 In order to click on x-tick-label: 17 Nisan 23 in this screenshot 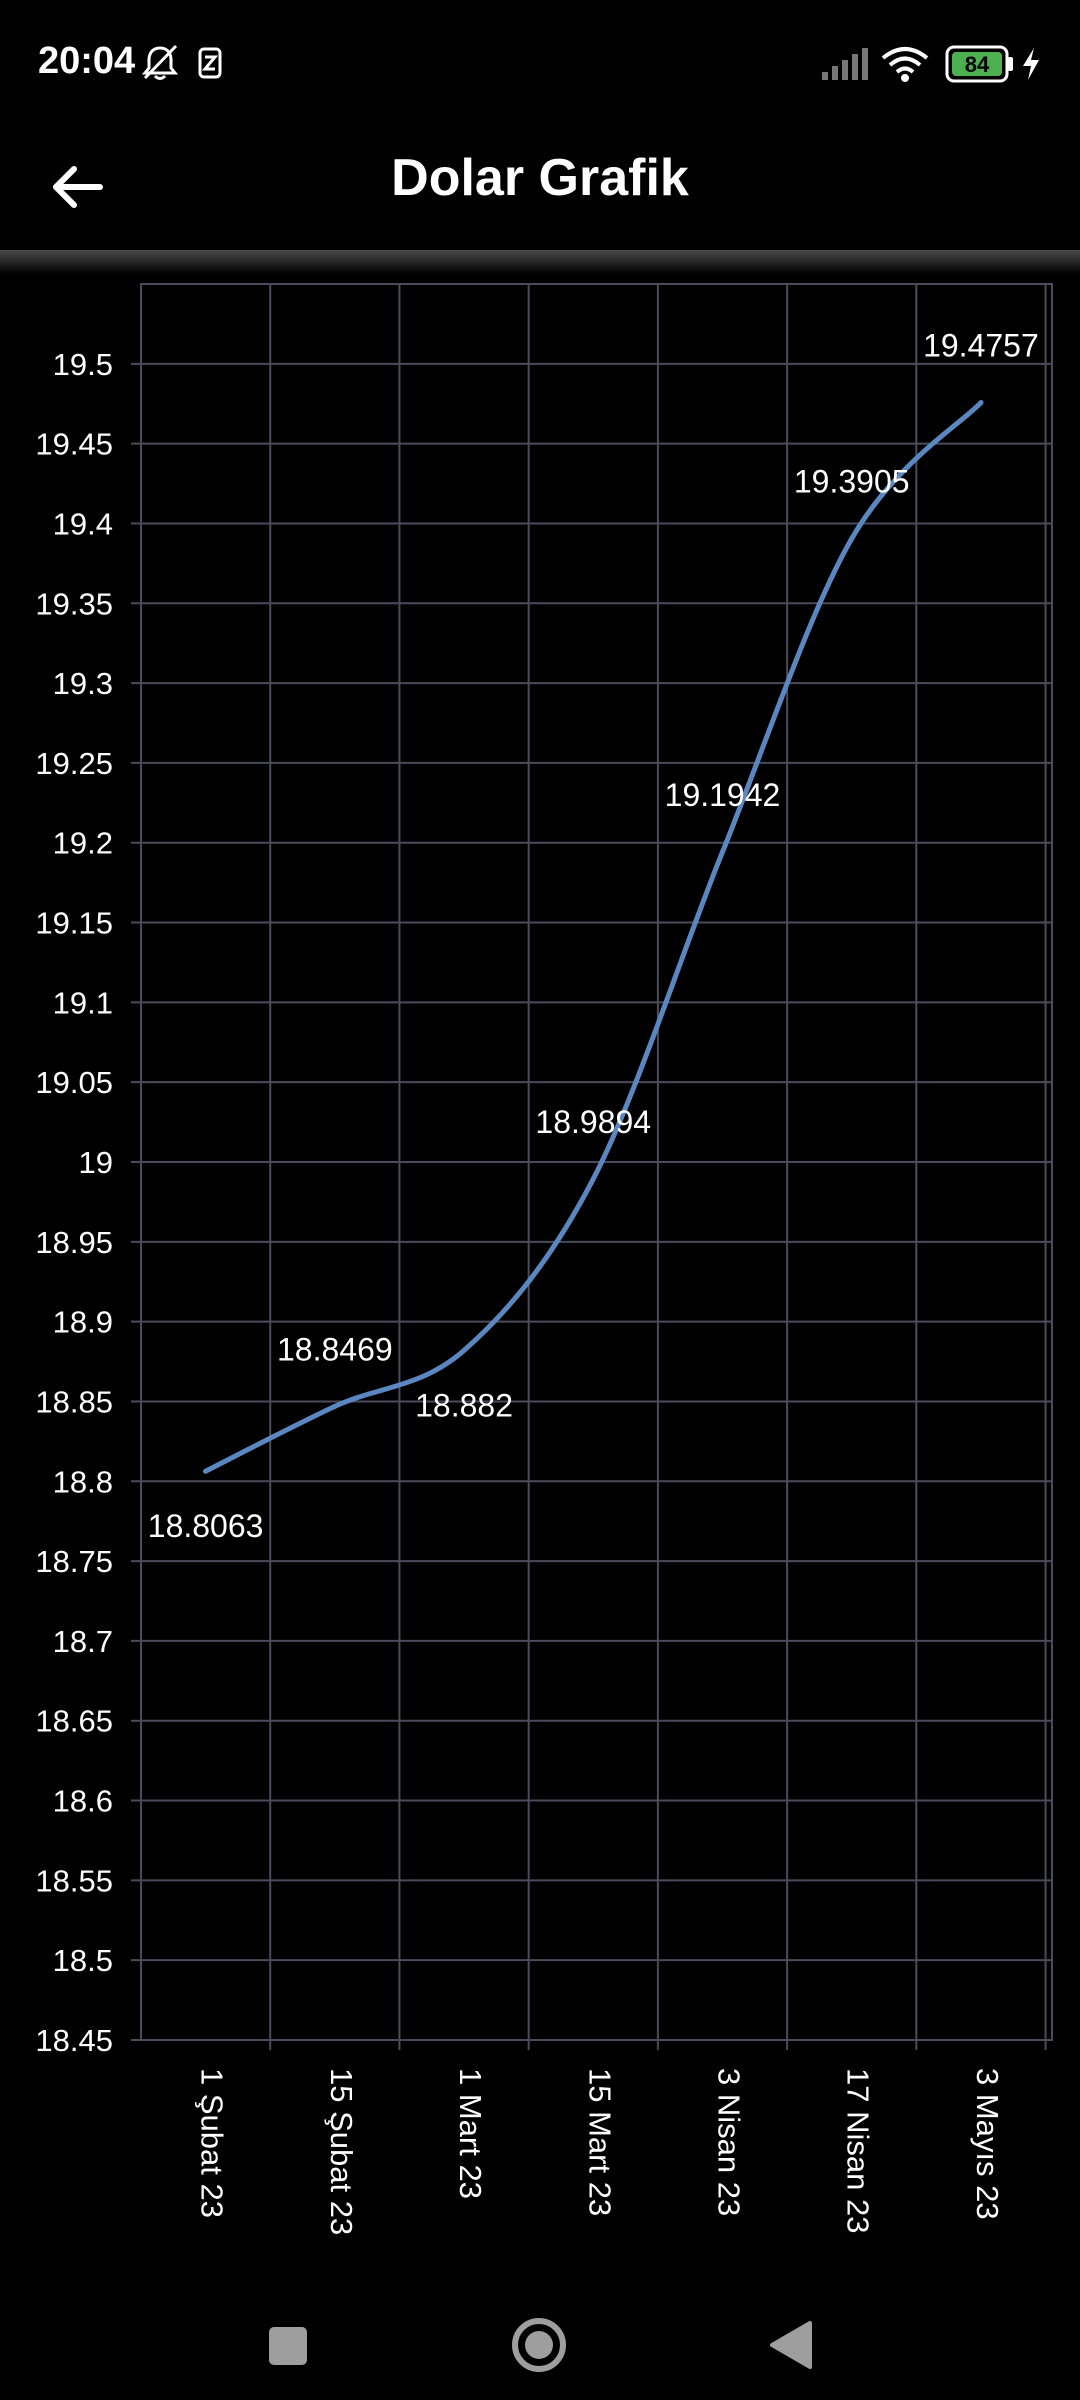, I will do `click(858, 2150)`.